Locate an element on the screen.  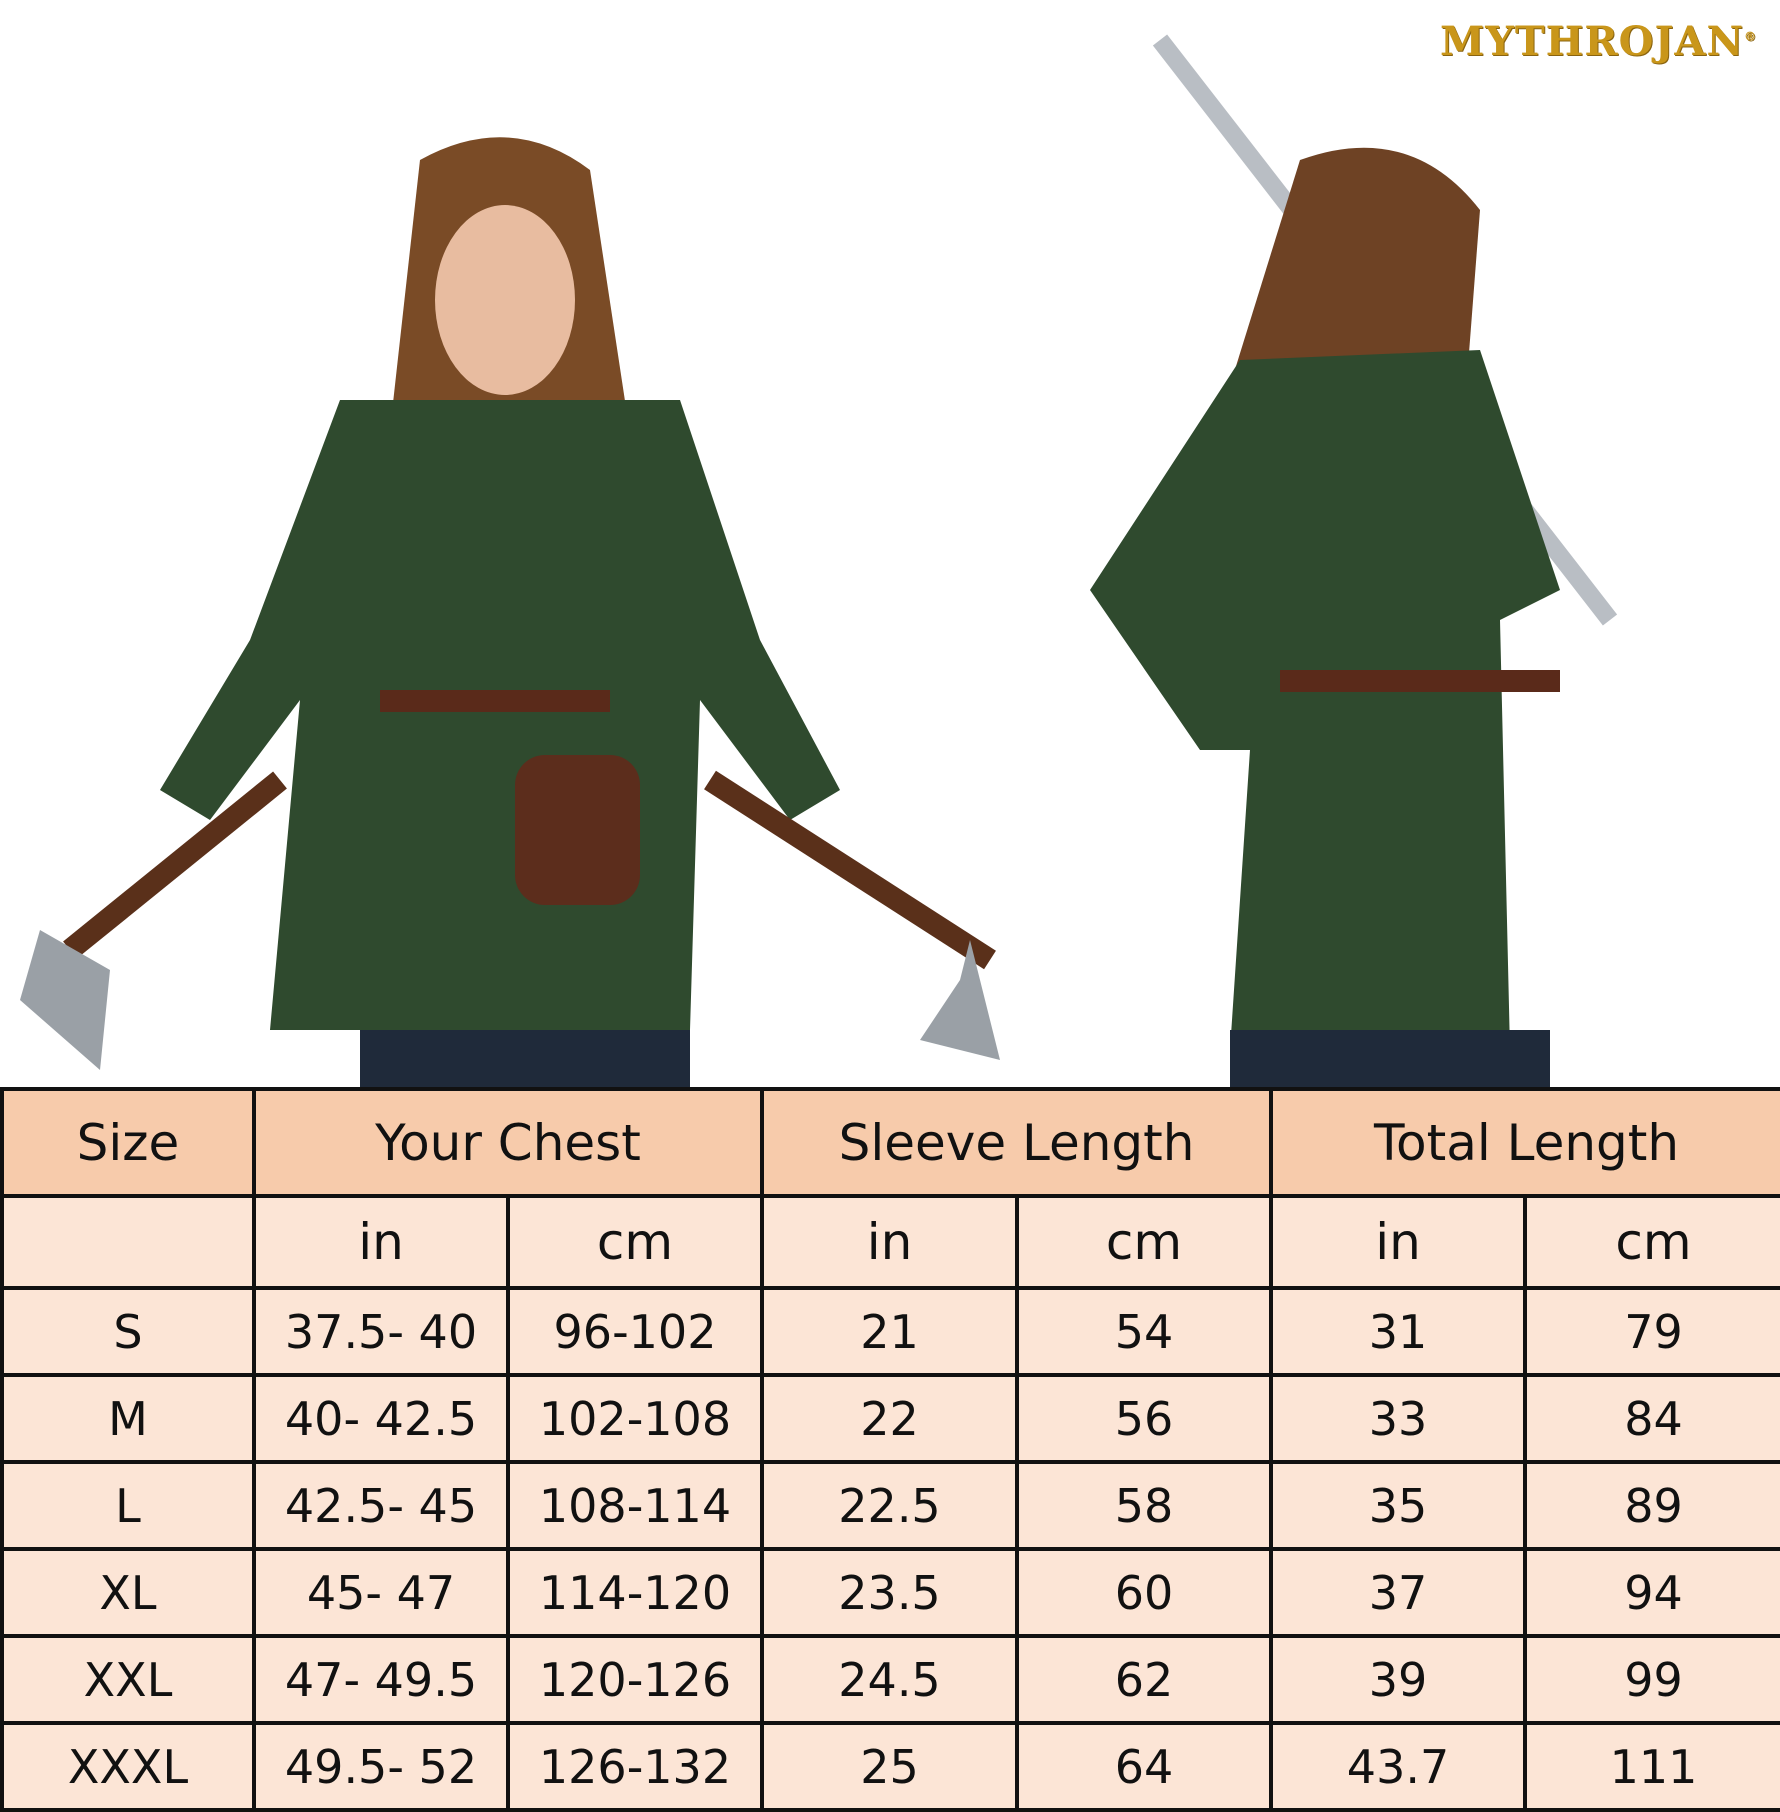
cell-sleeve-cm: 62 is located at coordinates (1144, 1679).